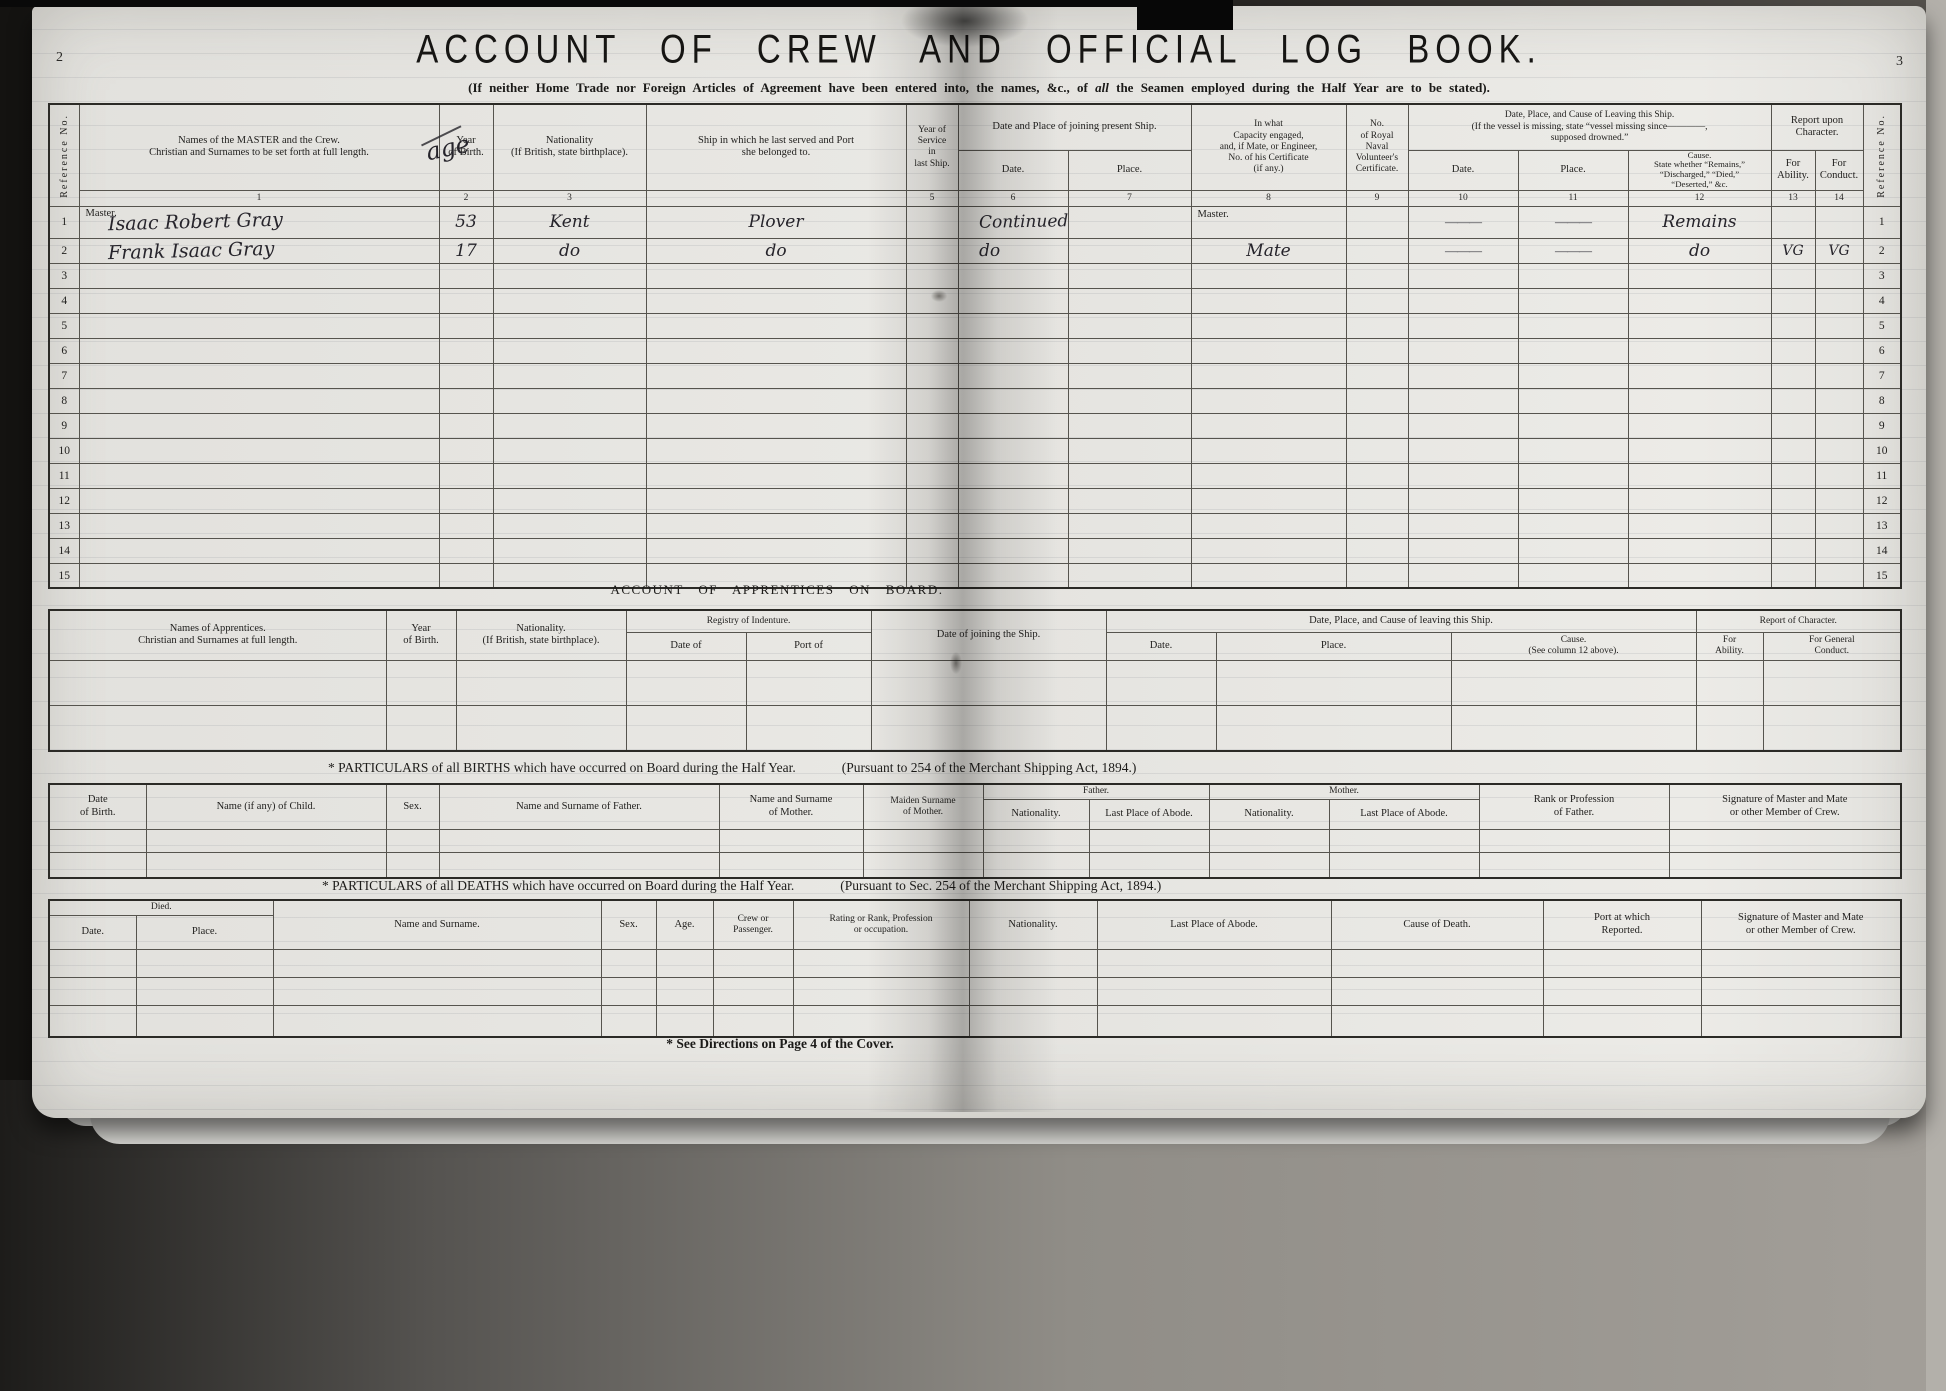 The width and height of the screenshot is (1946, 1391). I want to click on footer-note: * See Directions on Page 4 of the Cover., so click(780, 1043).